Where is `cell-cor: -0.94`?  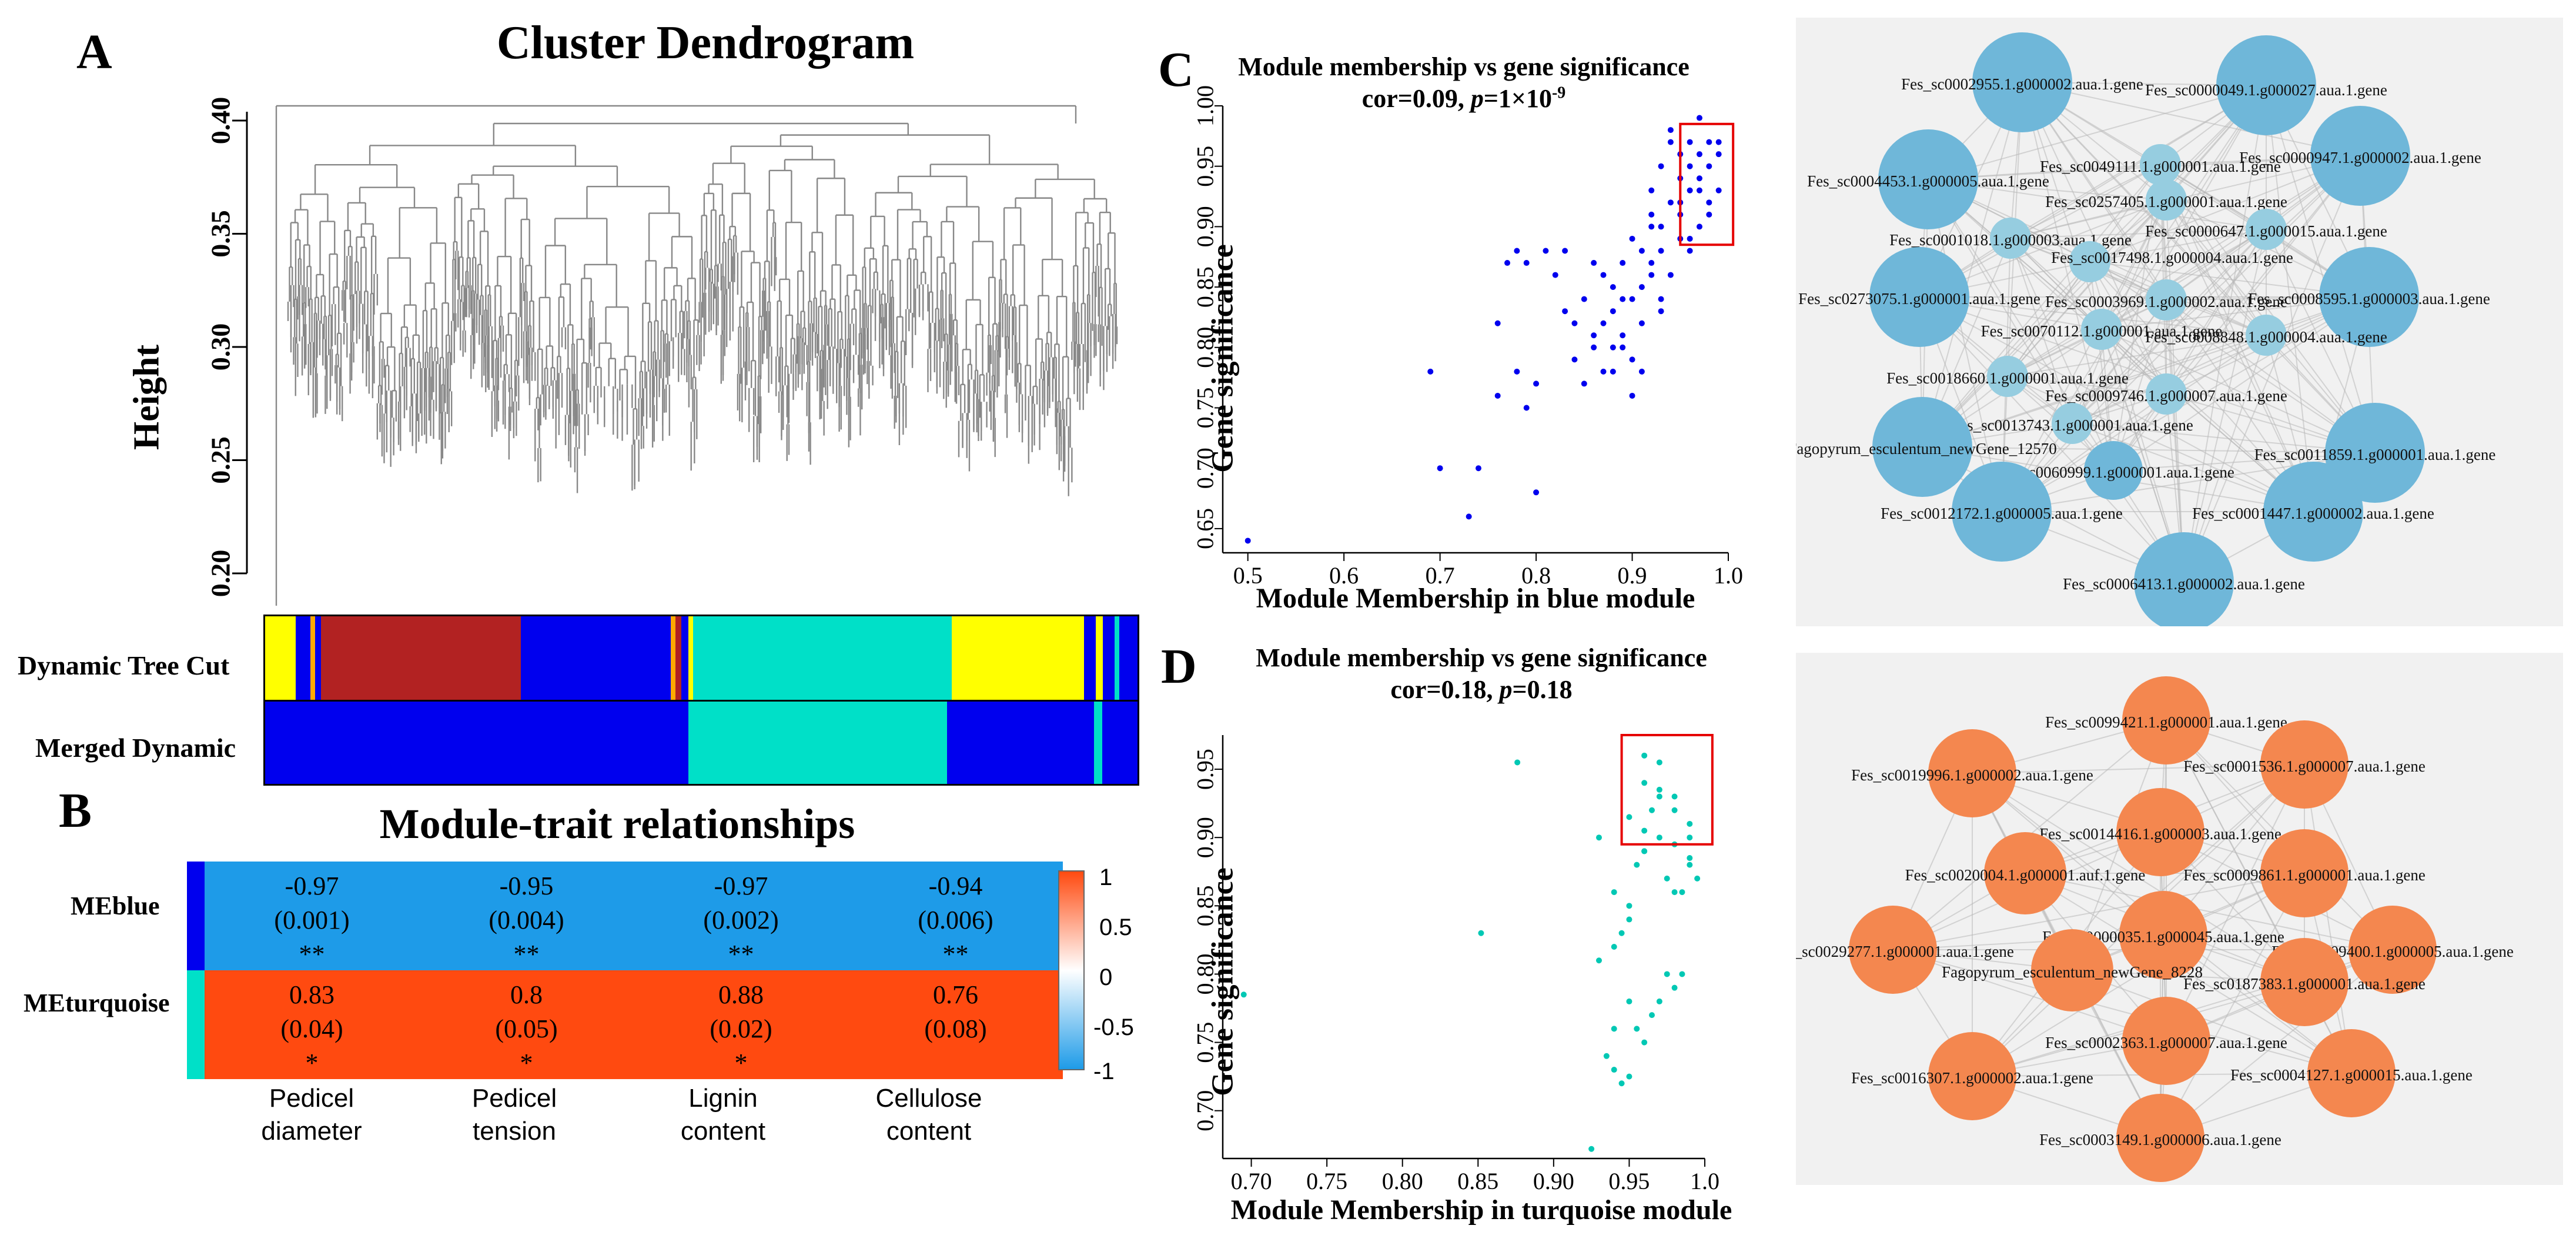
cell-cor: -0.94 is located at coordinates (955, 886).